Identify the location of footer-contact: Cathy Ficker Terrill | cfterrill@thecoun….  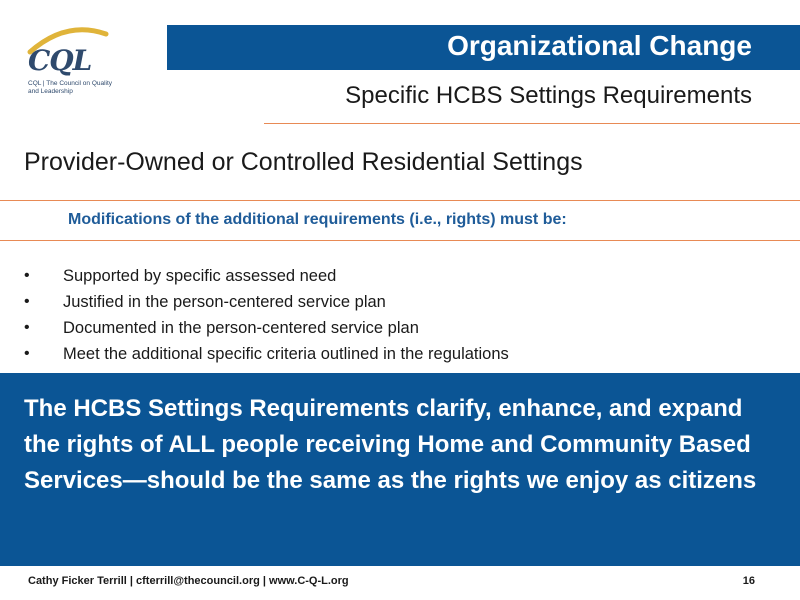
(188, 581).